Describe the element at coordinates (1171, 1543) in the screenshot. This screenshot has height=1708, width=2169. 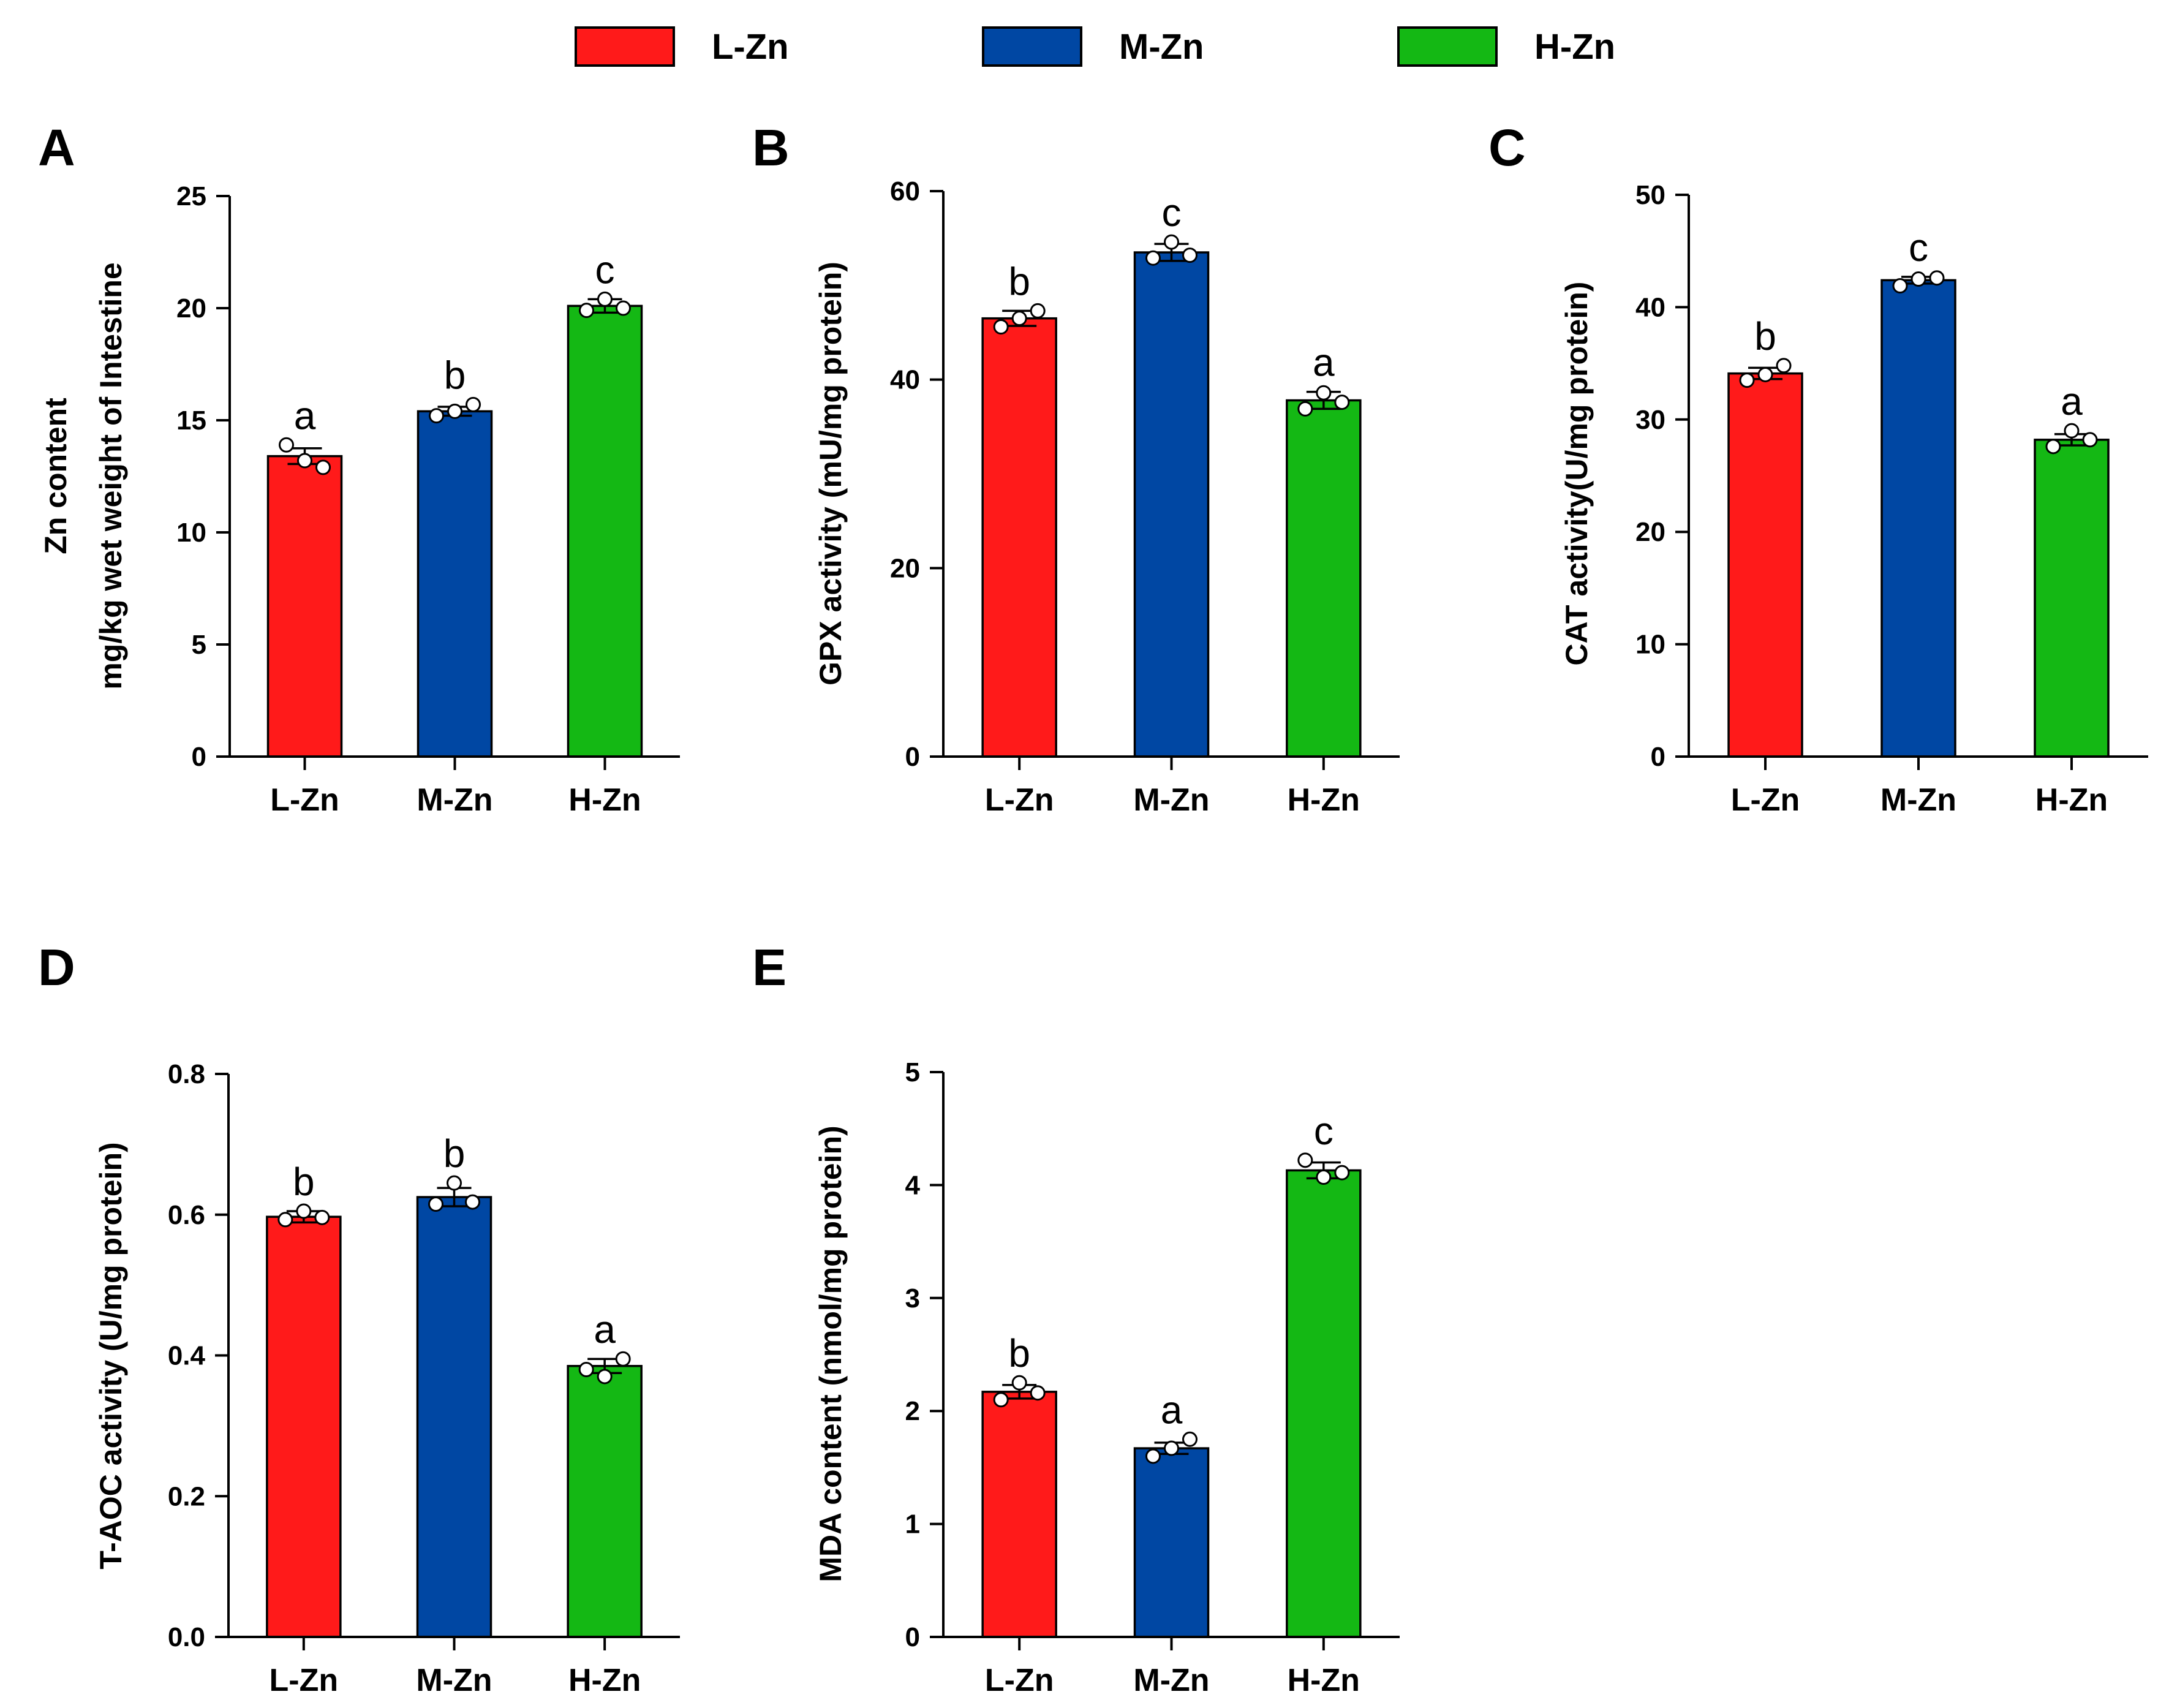
I see `bar-e-m-zn` at that location.